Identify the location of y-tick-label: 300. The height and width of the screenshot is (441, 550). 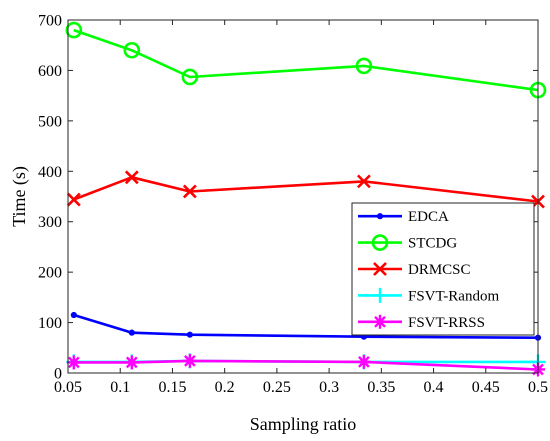
(50, 222).